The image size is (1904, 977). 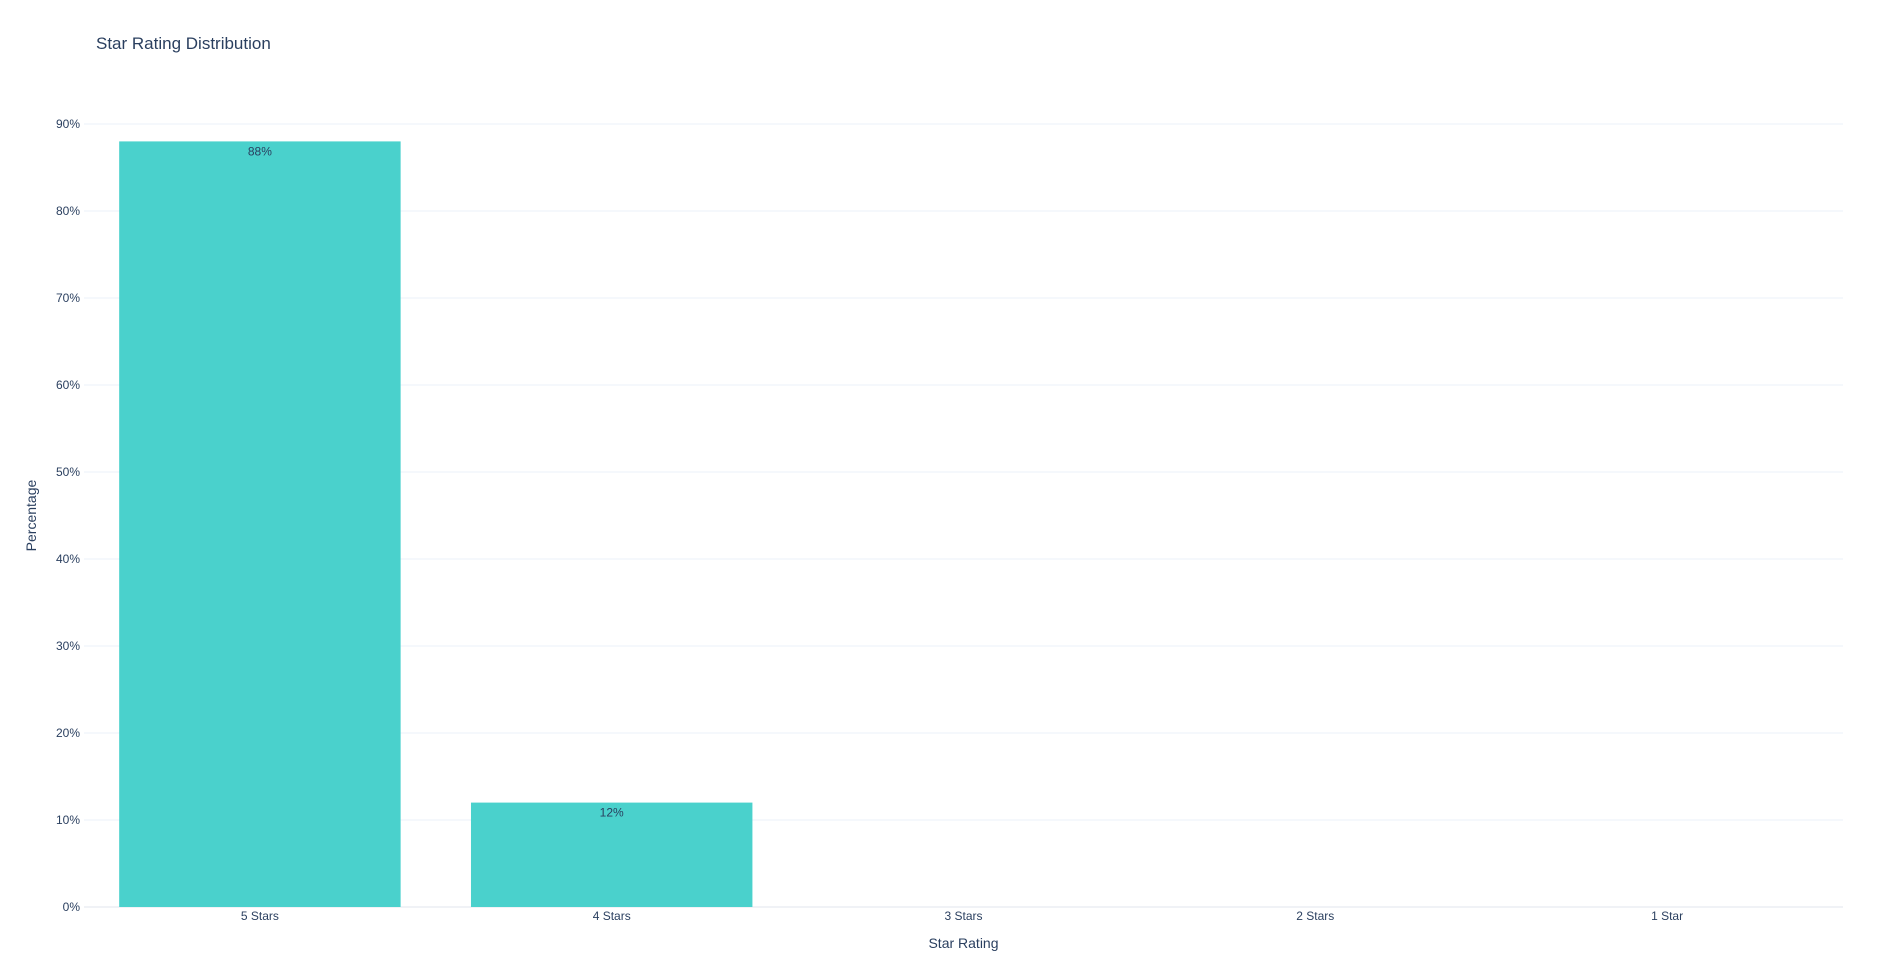 What do you see at coordinates (1315, 916) in the screenshot?
I see `x-tick-label: 2 Stars` at bounding box center [1315, 916].